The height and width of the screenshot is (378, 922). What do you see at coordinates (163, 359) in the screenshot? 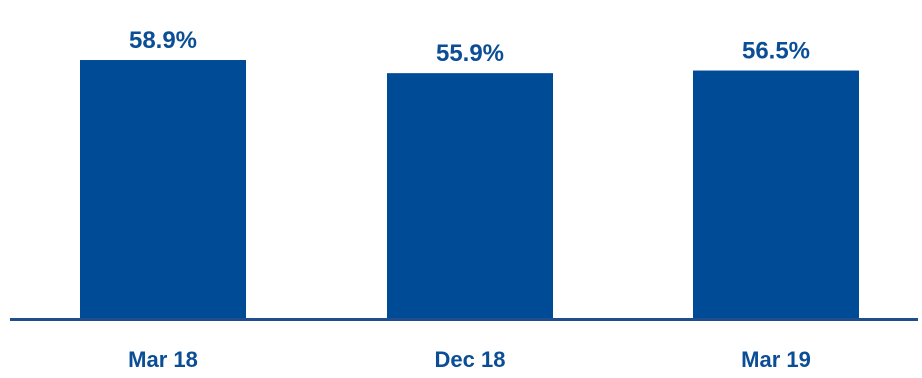
I see `x-tick-label: Mar 18` at bounding box center [163, 359].